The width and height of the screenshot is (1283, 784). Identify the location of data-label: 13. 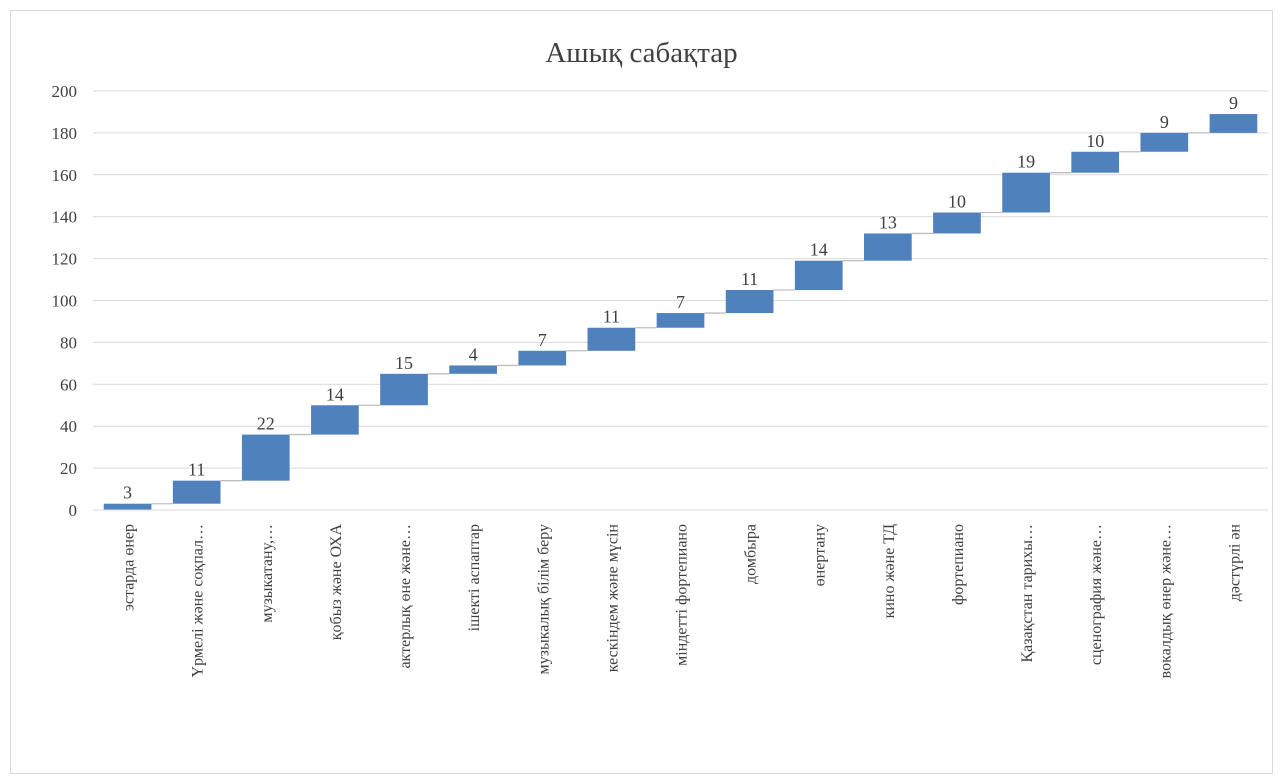
(888, 222).